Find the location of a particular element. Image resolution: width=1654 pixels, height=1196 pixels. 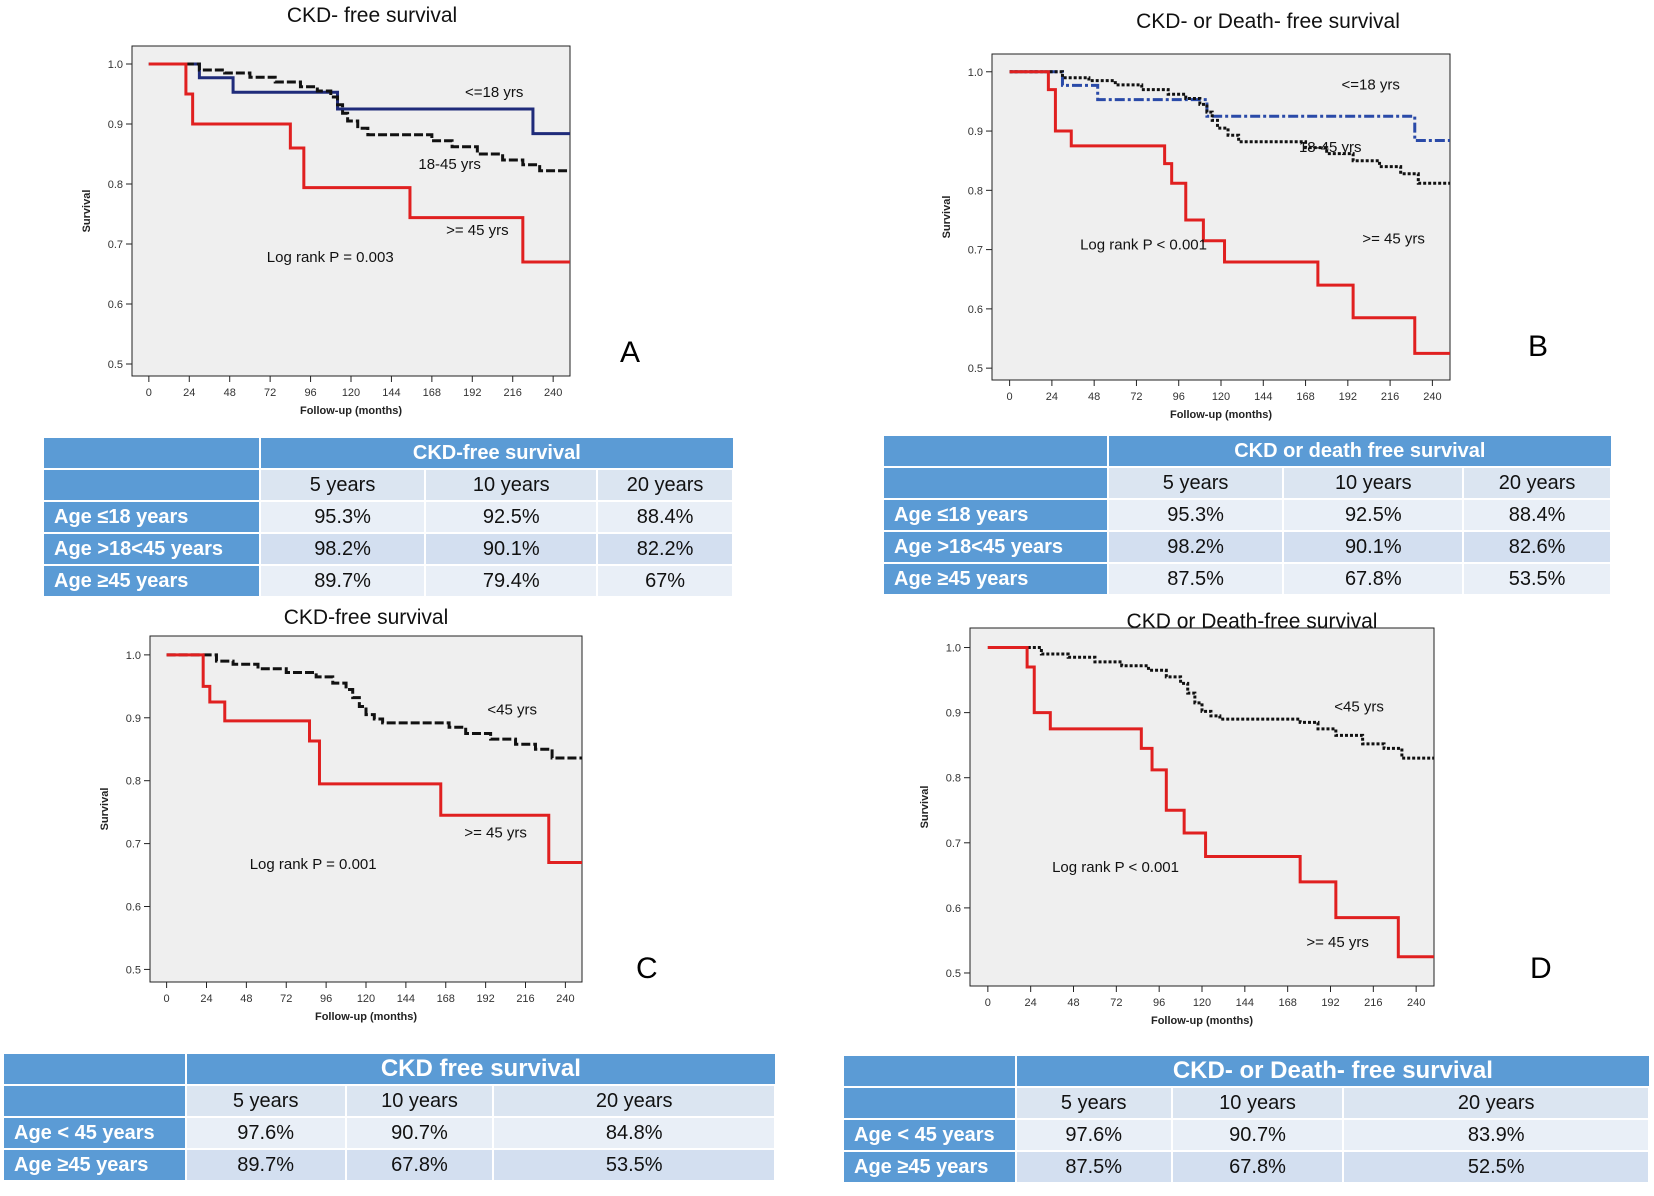

table-cell: 97.6% is located at coordinates (266, 1133).